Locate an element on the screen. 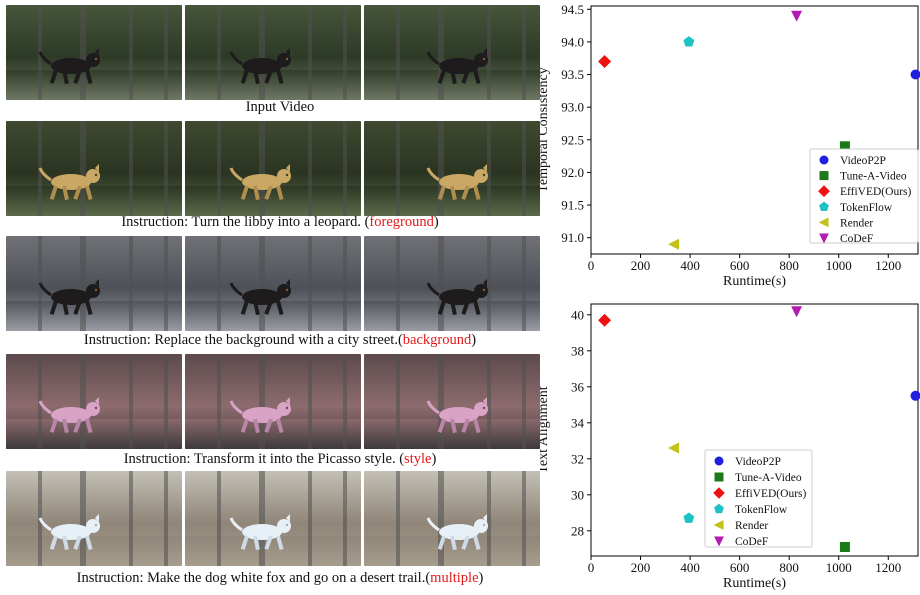  caption-text: Input Video is located at coordinates (280, 107).